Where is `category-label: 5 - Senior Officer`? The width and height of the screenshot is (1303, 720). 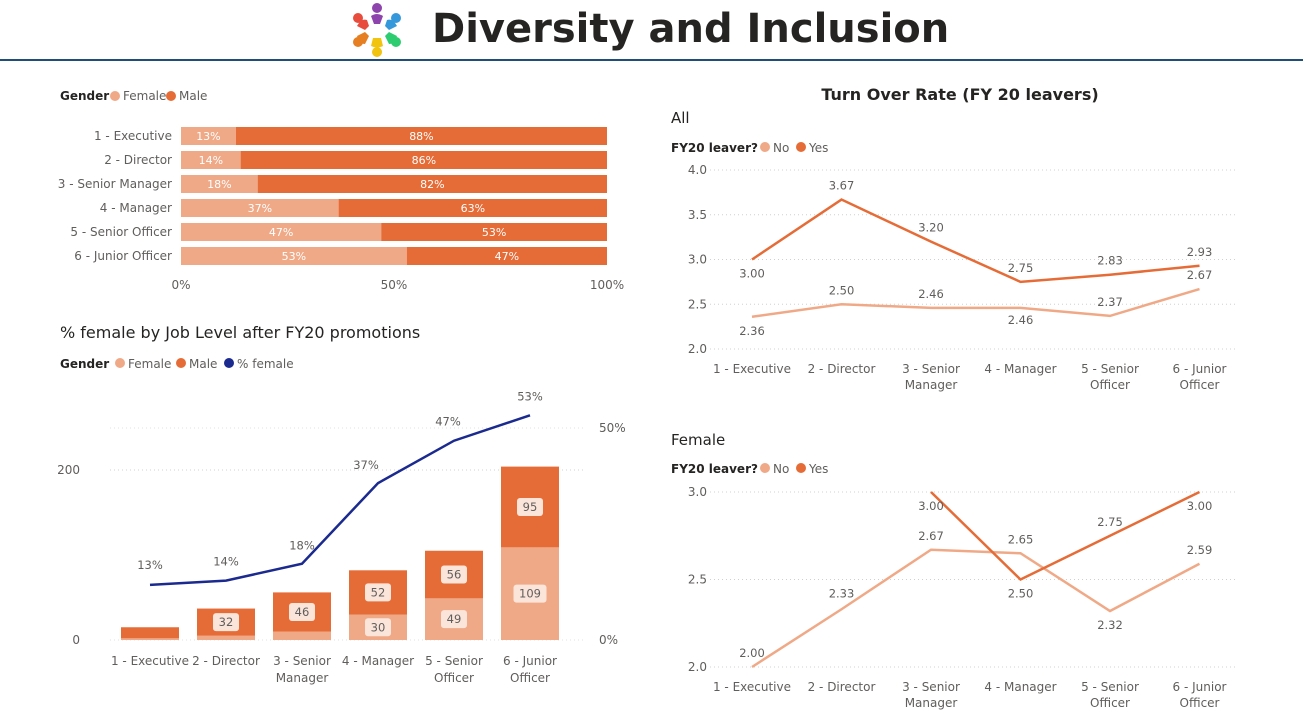
category-label: 5 - Senior Officer is located at coordinates (121, 232).